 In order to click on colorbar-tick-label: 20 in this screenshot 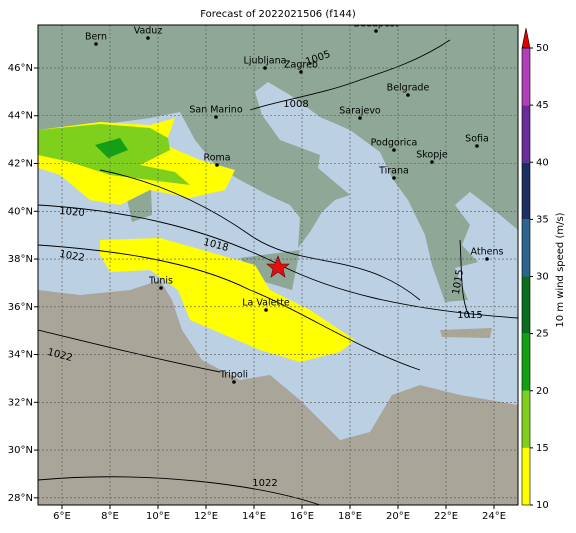, I will do `click(542, 391)`.